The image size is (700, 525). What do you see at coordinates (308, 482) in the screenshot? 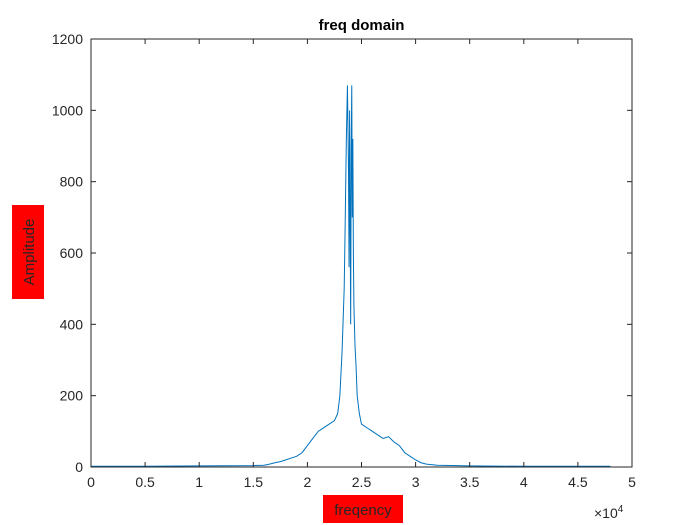
I see `x-tick-label: 2` at bounding box center [308, 482].